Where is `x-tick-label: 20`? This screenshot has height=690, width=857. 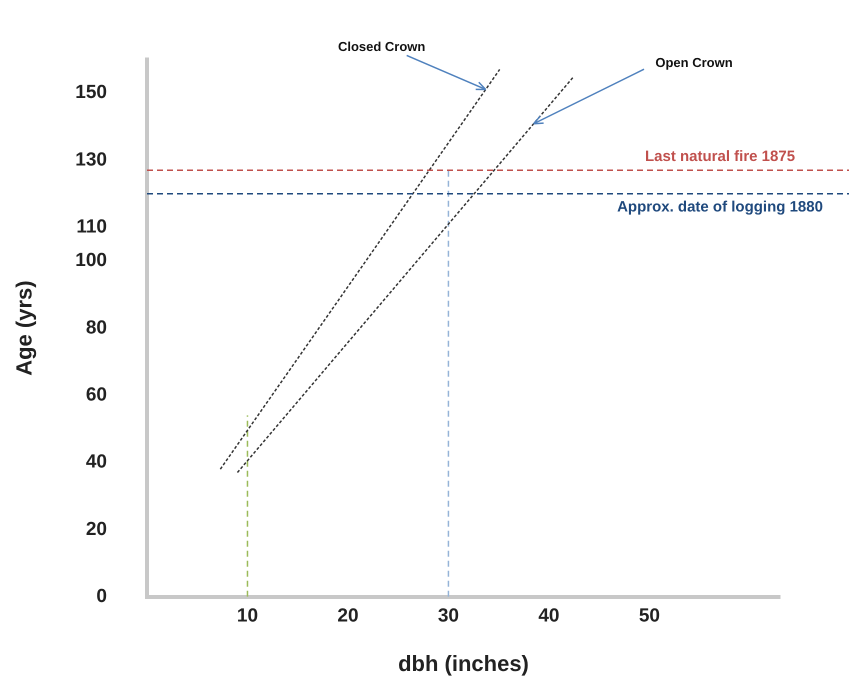
x-tick-label: 20 is located at coordinates (348, 615).